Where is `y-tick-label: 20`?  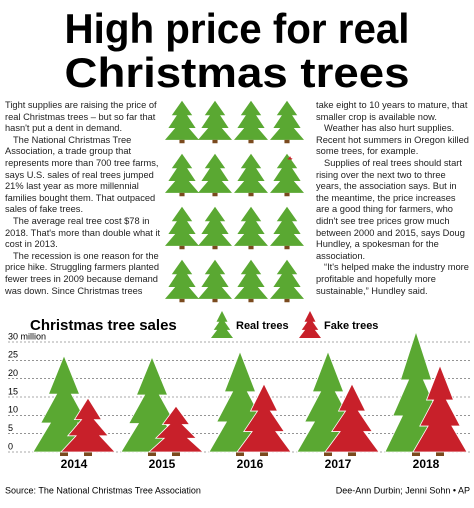
y-tick-label: 20 is located at coordinates (13, 373).